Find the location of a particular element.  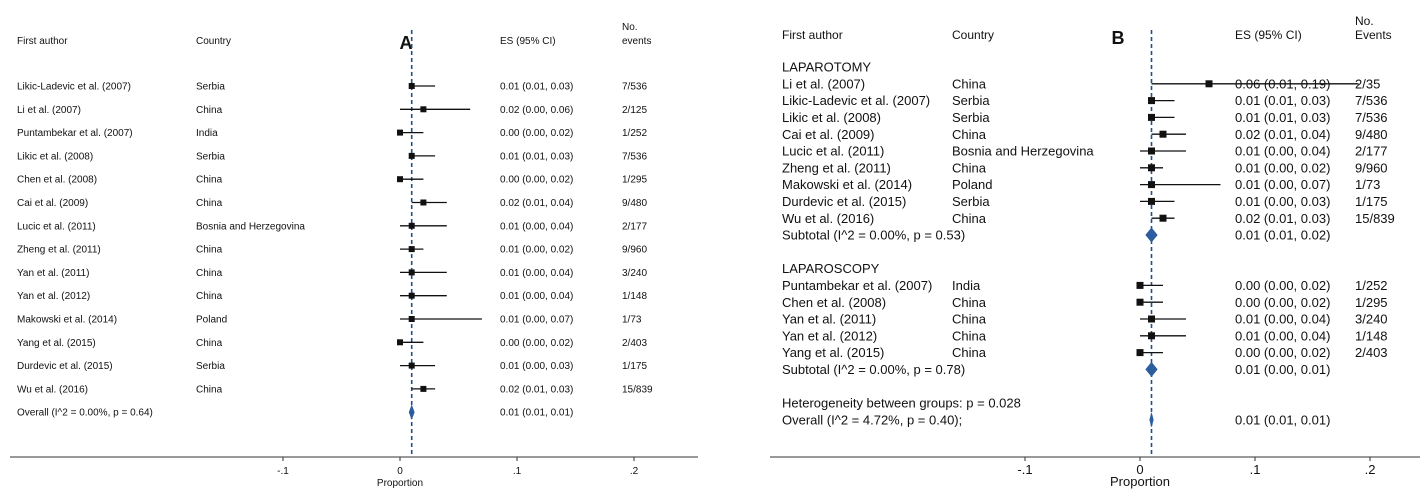

column-header-events-line2: events is located at coordinates (636, 41).